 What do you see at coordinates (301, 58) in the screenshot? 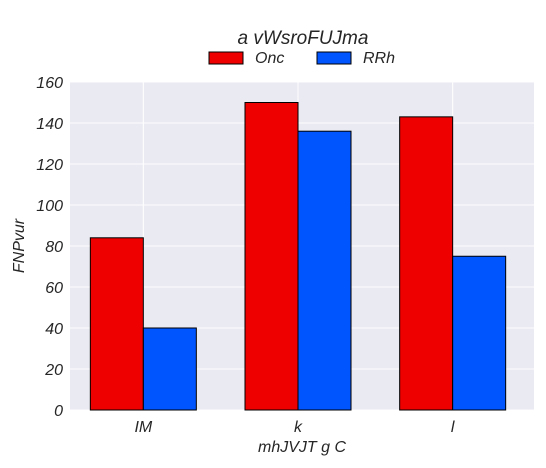
I see `legend: Onc RRh` at bounding box center [301, 58].